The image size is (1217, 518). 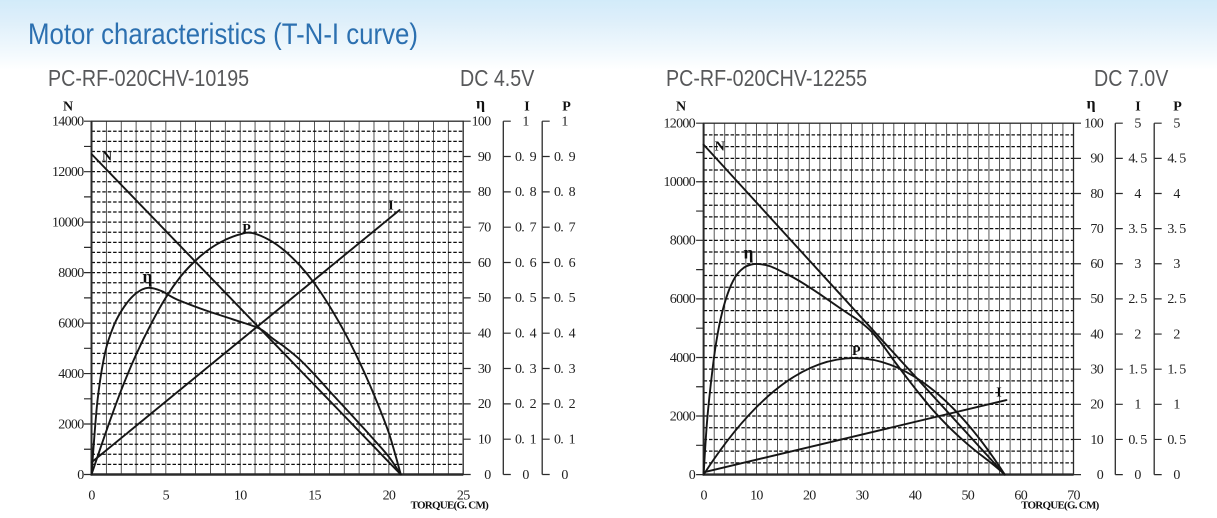 What do you see at coordinates (463, 496) in the screenshot?
I see `svg-text: 25` at bounding box center [463, 496].